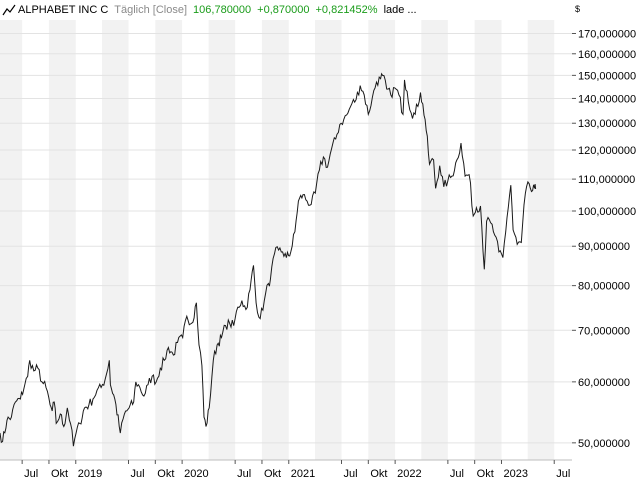 This screenshot has height=480, width=640. I want to click on y-tick-label: 50,000000, so click(604, 444).